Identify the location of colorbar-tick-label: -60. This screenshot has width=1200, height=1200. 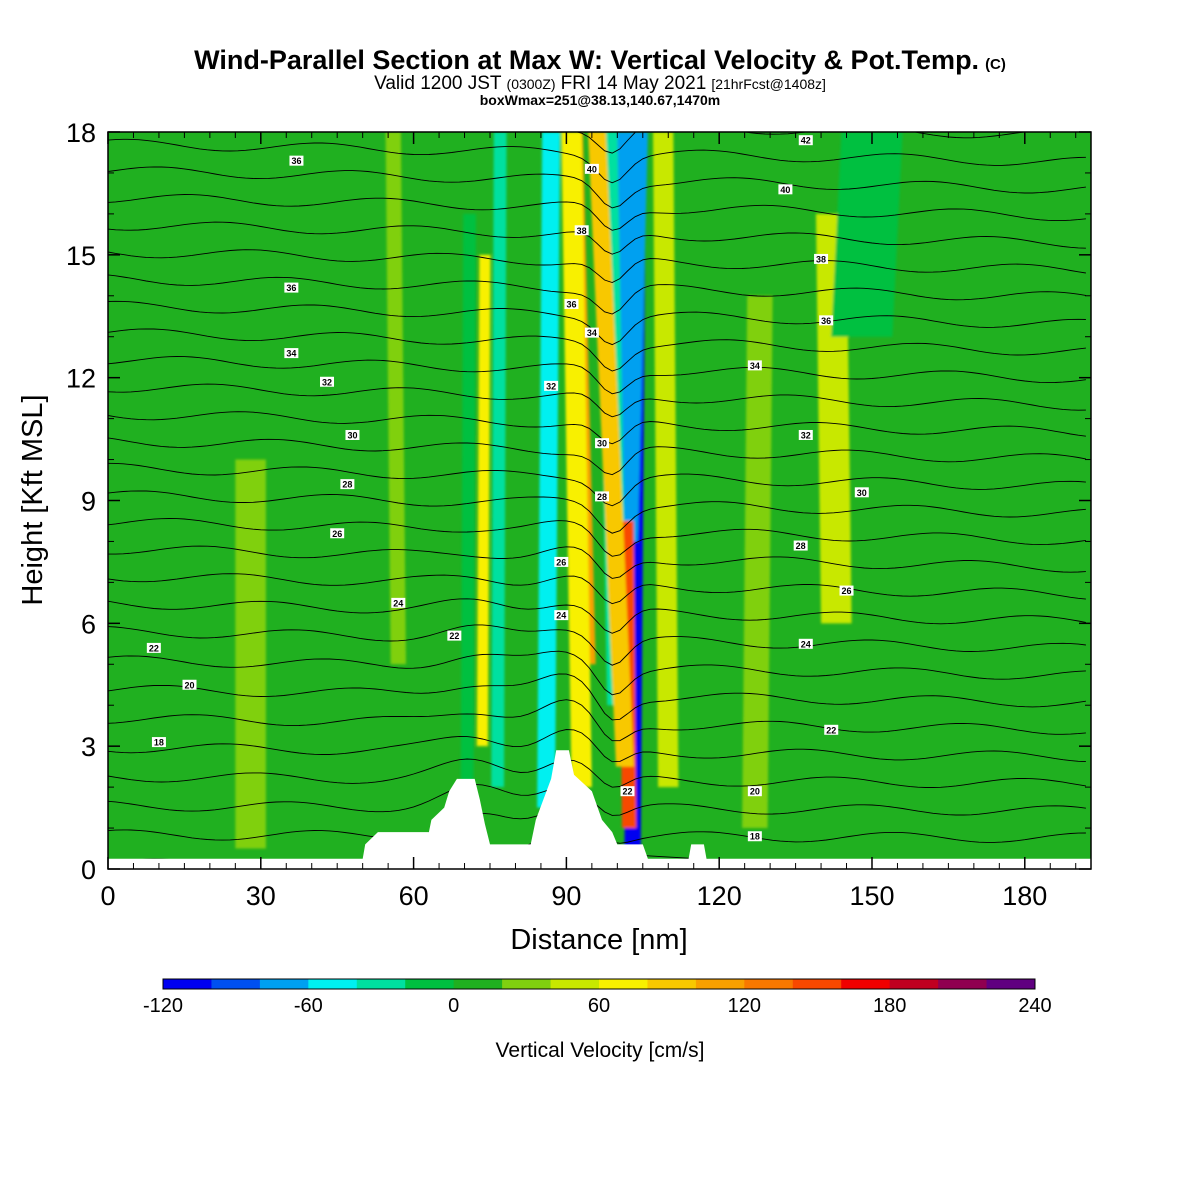
(308, 1006).